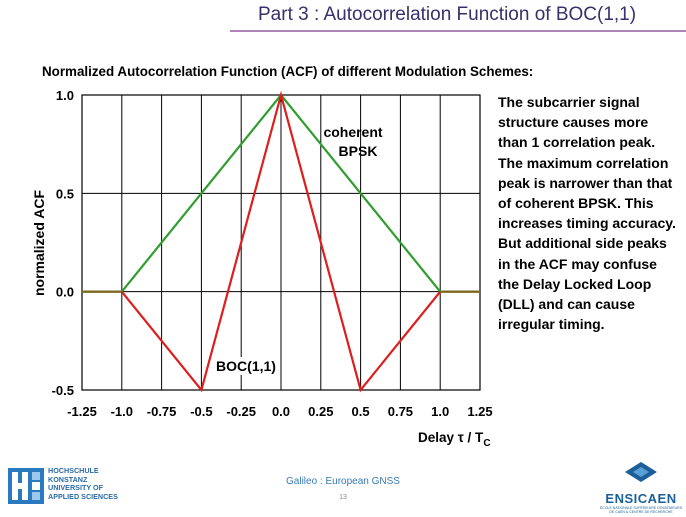 The height and width of the screenshot is (517, 686). I want to click on x-tick-label: 0.25, so click(320, 411).